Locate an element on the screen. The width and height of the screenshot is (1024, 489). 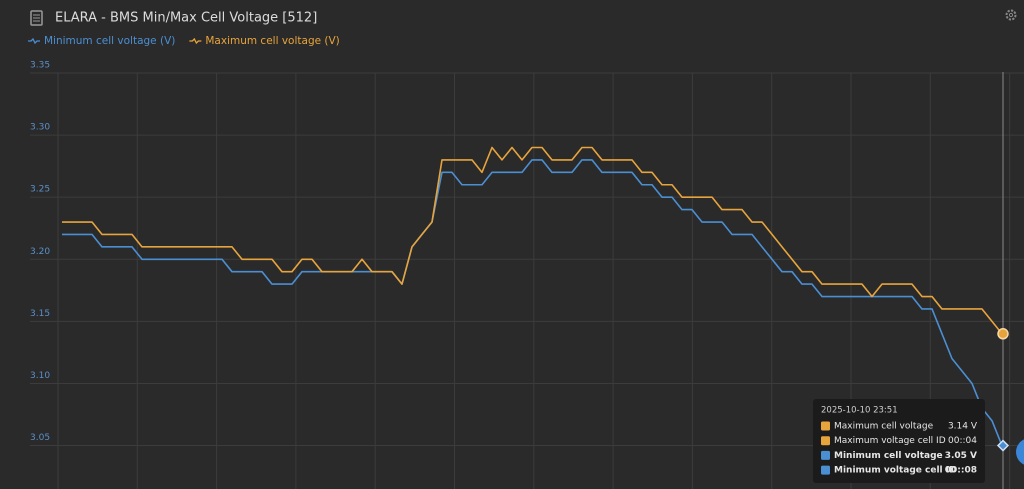
legend-label: Maximum cell voltage (V) is located at coordinates (272, 41).